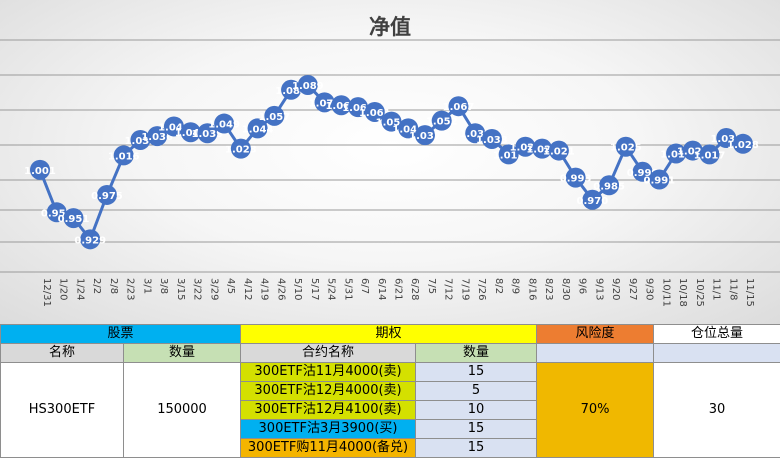  I want to click on x-tick-label: 8/9, so click(515, 286).